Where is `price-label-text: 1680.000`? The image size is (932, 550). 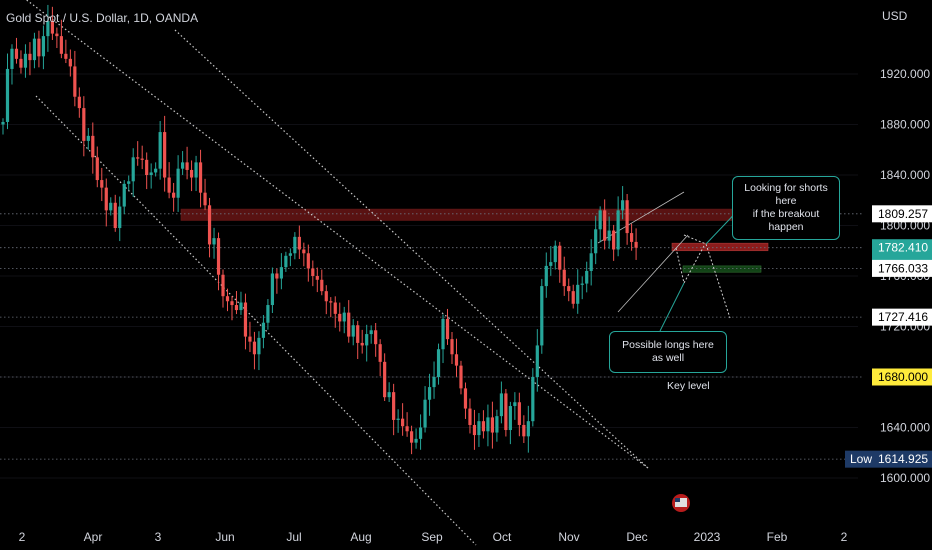 price-label-text: 1680.000 is located at coordinates (903, 377).